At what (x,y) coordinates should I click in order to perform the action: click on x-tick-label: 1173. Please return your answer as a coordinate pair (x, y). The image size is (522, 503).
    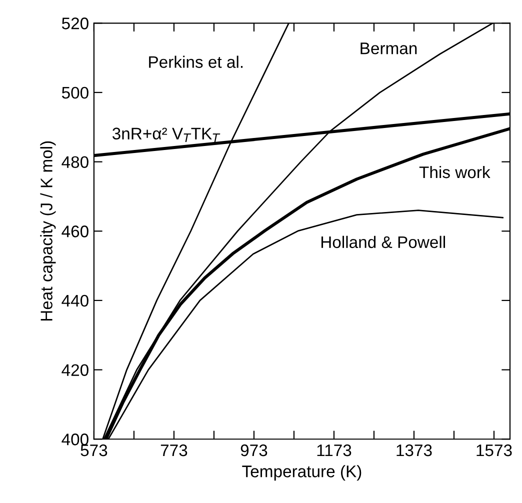
    Looking at the image, I should click on (334, 450).